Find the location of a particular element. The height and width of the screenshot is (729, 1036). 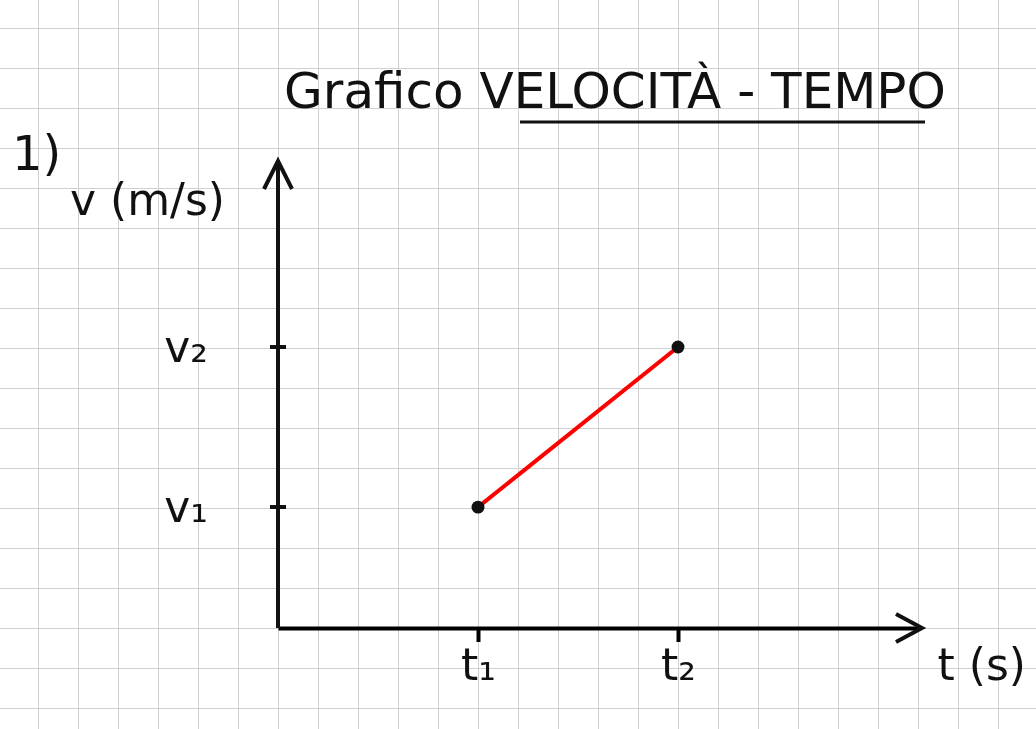

y-axis-title: v (m/s) is located at coordinates (147, 199).